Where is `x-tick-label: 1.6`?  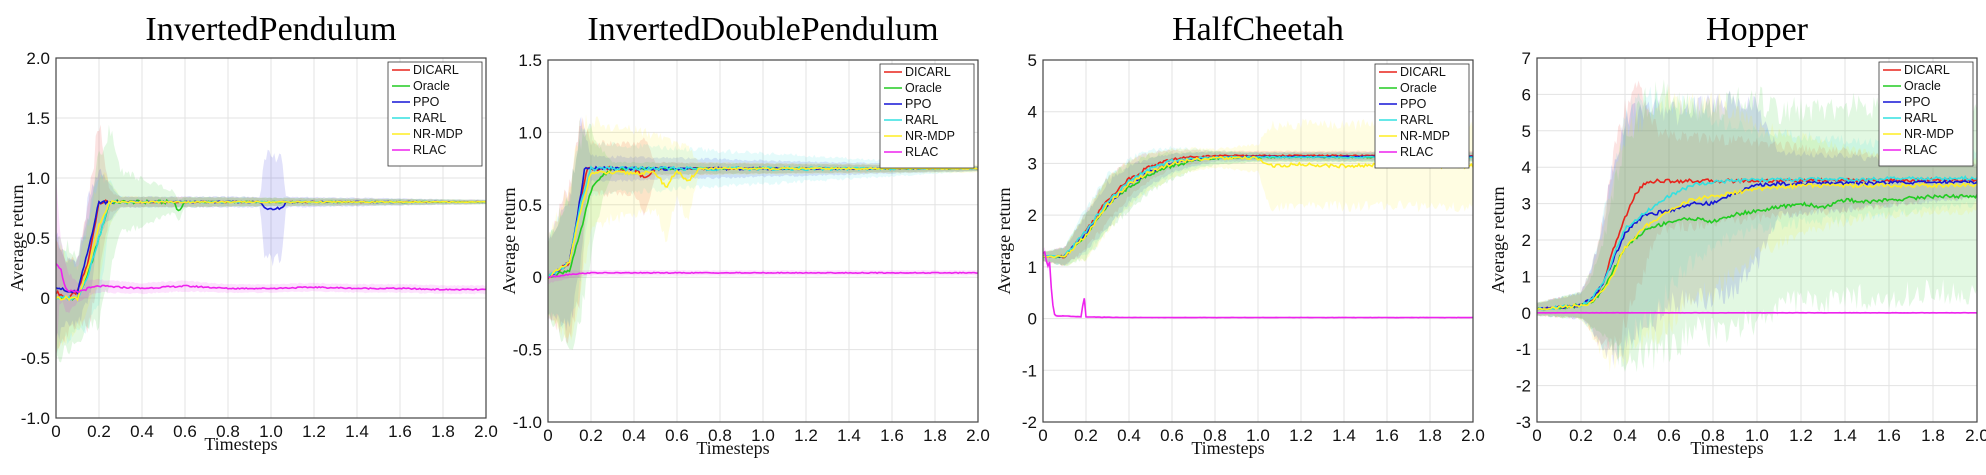
x-tick-label: 1.6 is located at coordinates (400, 431).